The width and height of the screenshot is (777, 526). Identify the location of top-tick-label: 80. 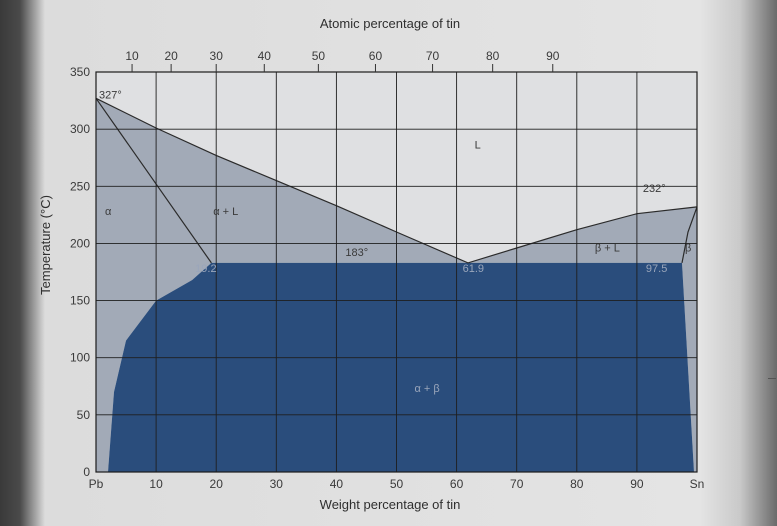
(493, 56).